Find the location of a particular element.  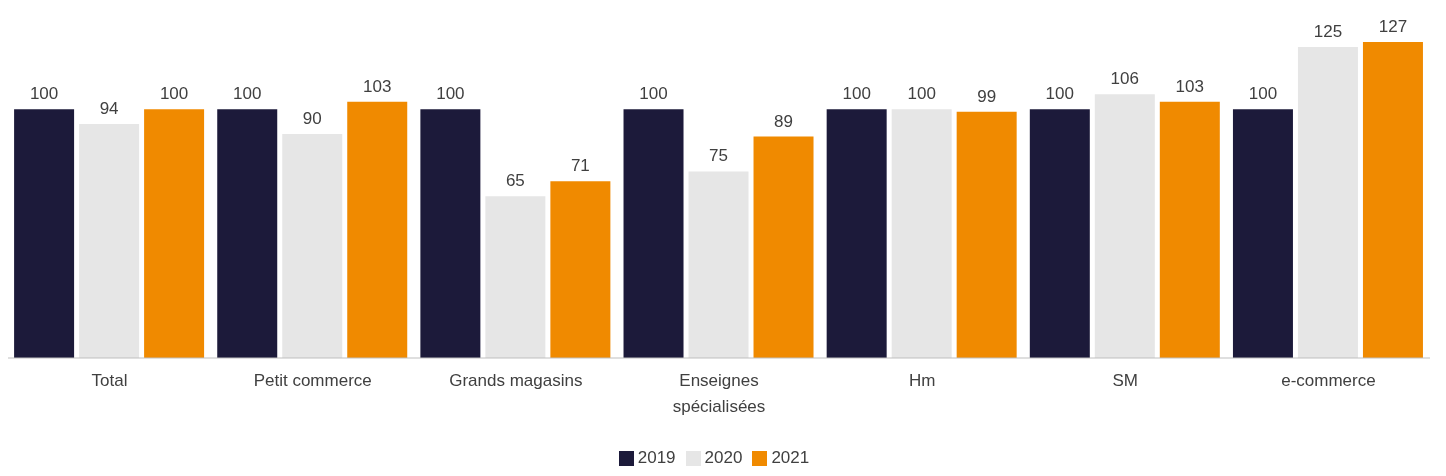

x-tick-label: SM is located at coordinates (1125, 381).